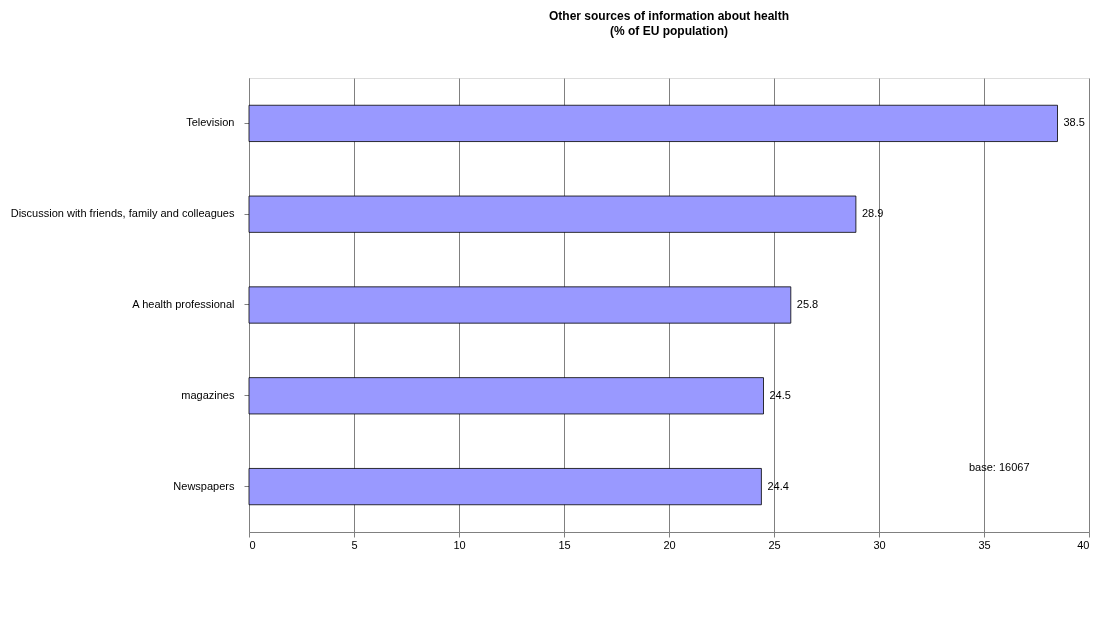 The width and height of the screenshot is (1120, 618). Describe the element at coordinates (1074, 122) in the screenshot. I see `data-label: 38.5` at that location.